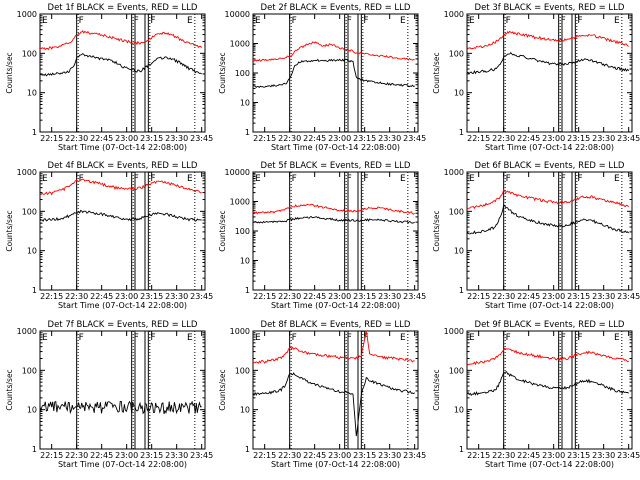  Describe the element at coordinates (123, 325) in the screenshot. I see `panel-title: Det 7f BLACK = Events, RED = LLD` at that location.